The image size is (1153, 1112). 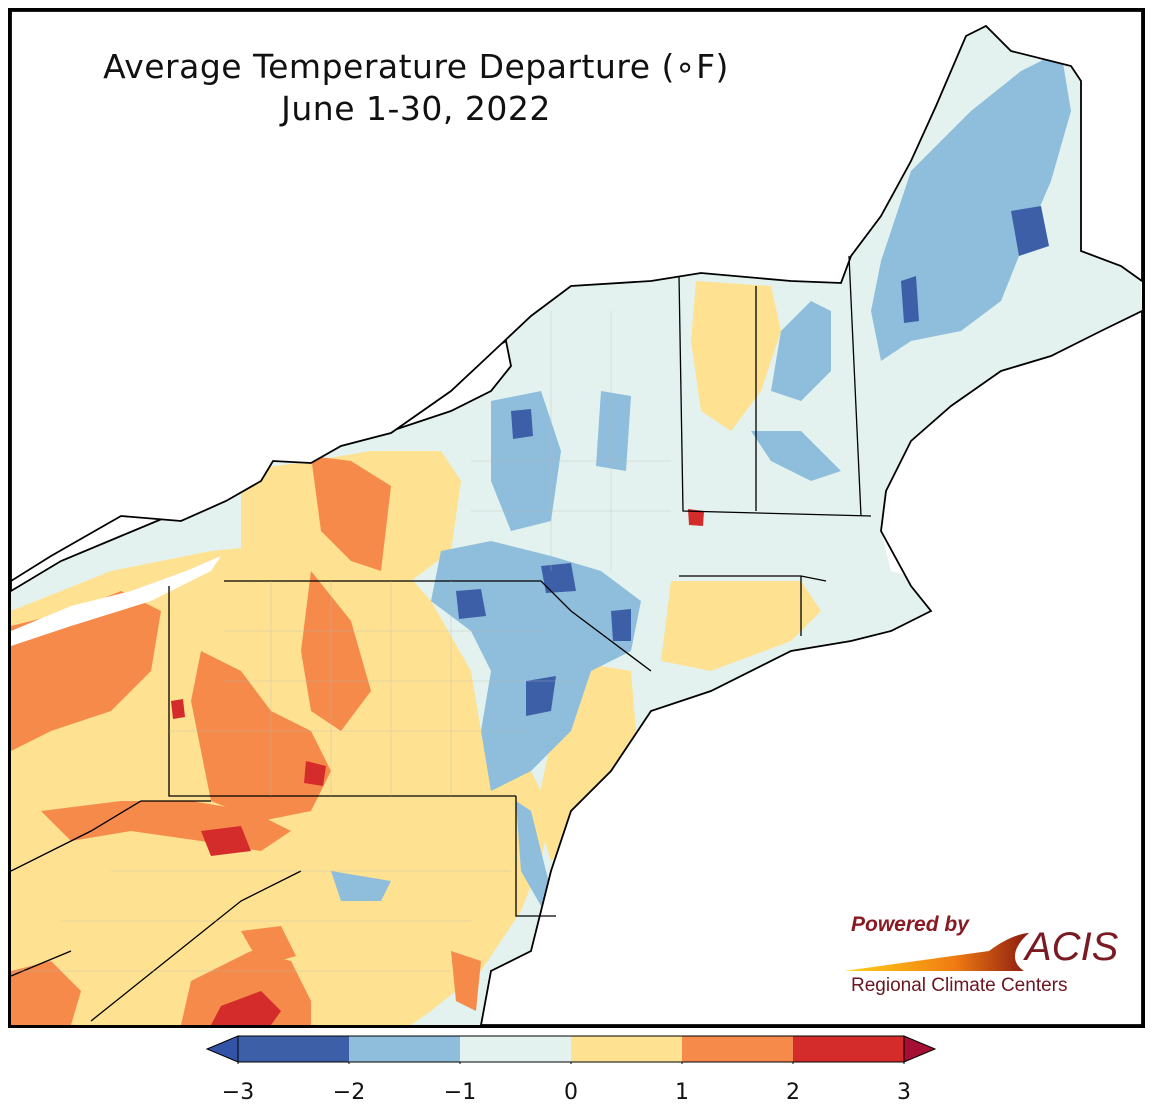 What do you see at coordinates (349, 1092) in the screenshot?
I see `colorbar-tick-label: −2` at bounding box center [349, 1092].